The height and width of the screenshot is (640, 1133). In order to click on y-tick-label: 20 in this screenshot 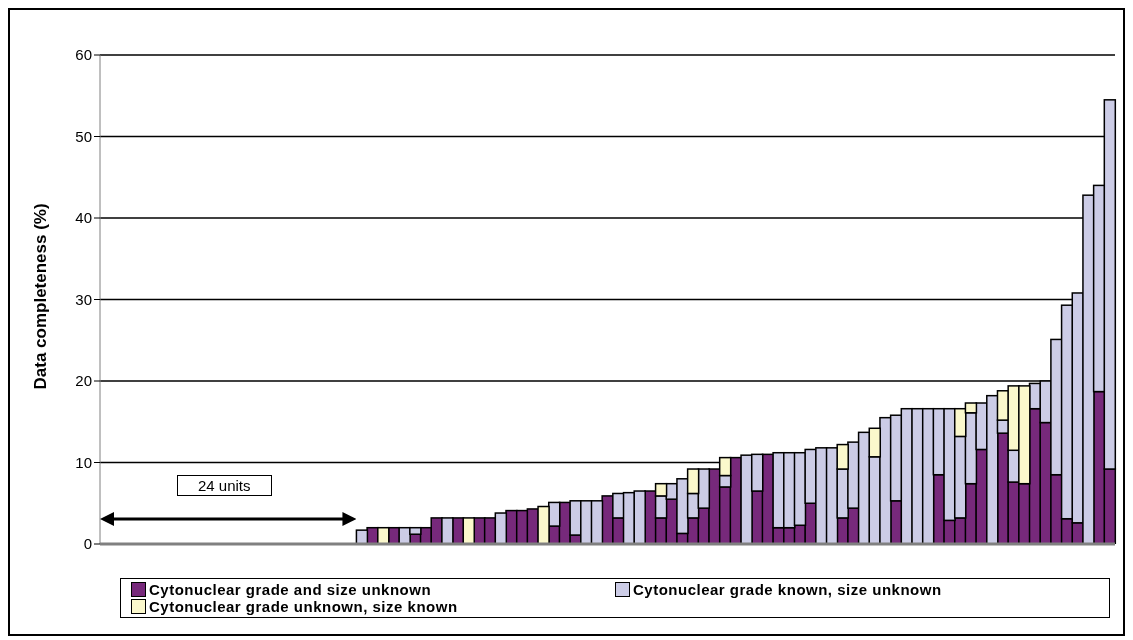, I will do `click(83, 381)`.